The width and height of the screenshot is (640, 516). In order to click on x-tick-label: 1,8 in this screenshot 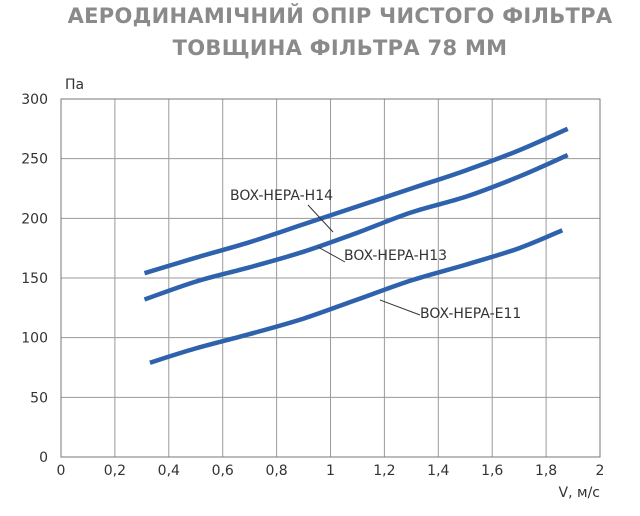, I will do `click(546, 471)`.